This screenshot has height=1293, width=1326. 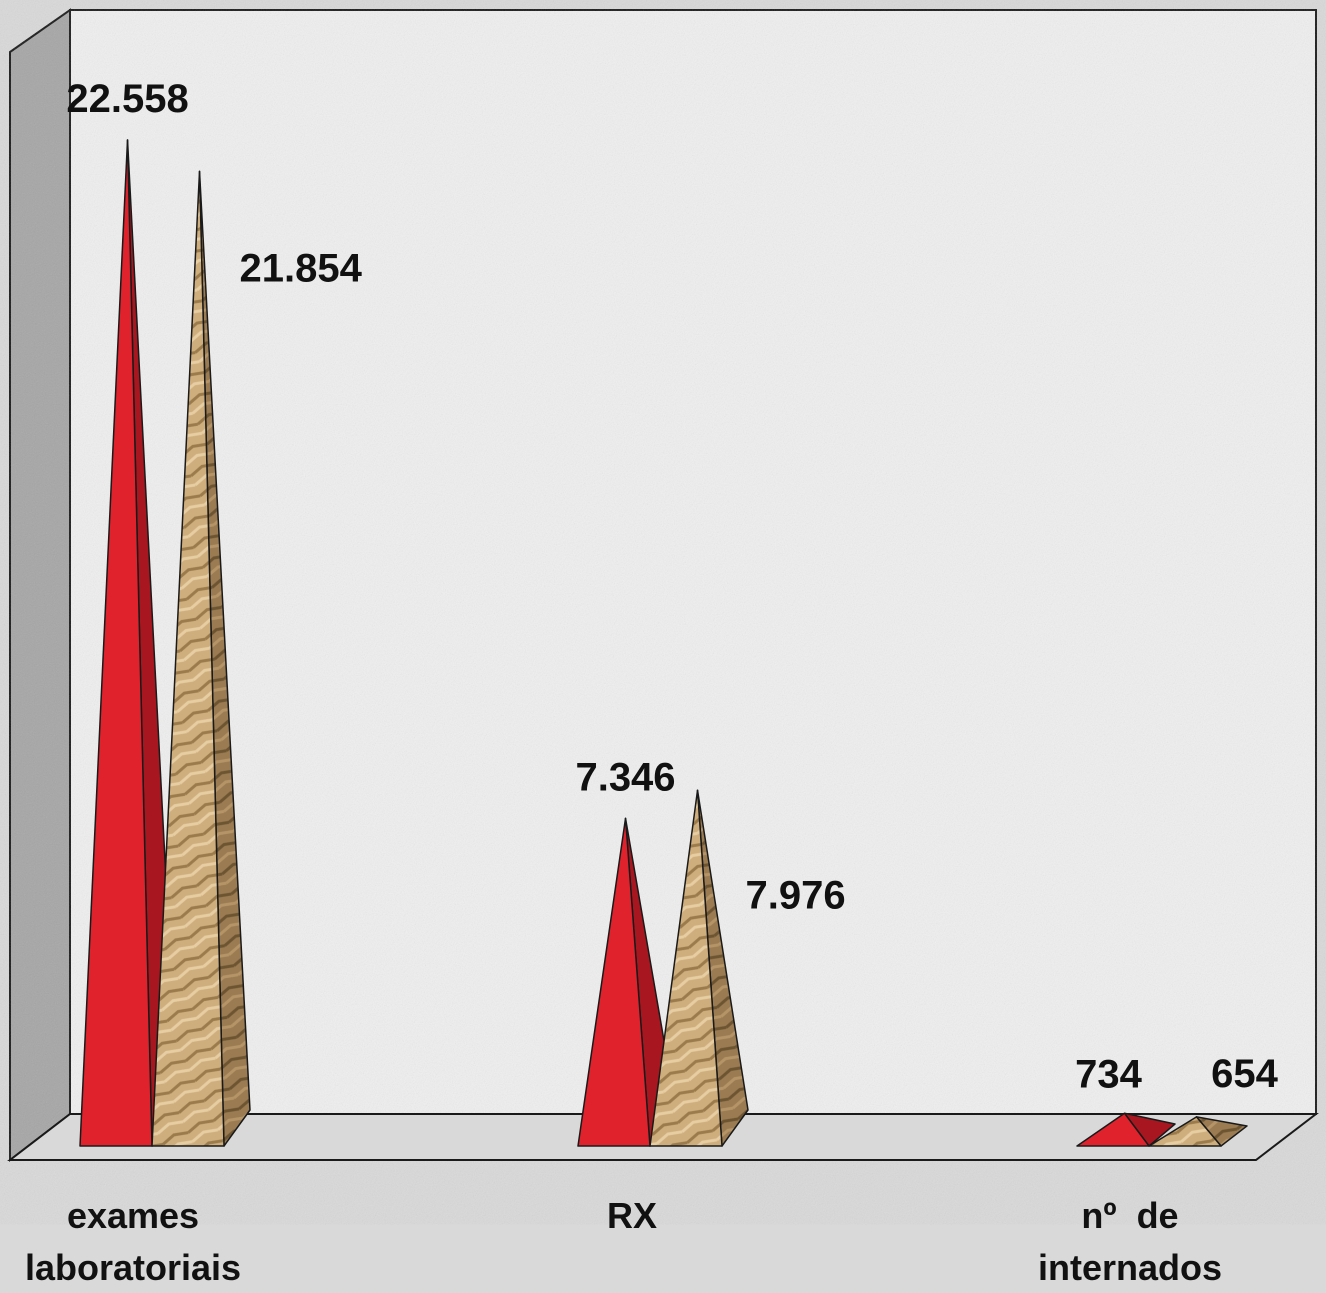 What do you see at coordinates (40, 585) in the screenshot?
I see `side-wall` at bounding box center [40, 585].